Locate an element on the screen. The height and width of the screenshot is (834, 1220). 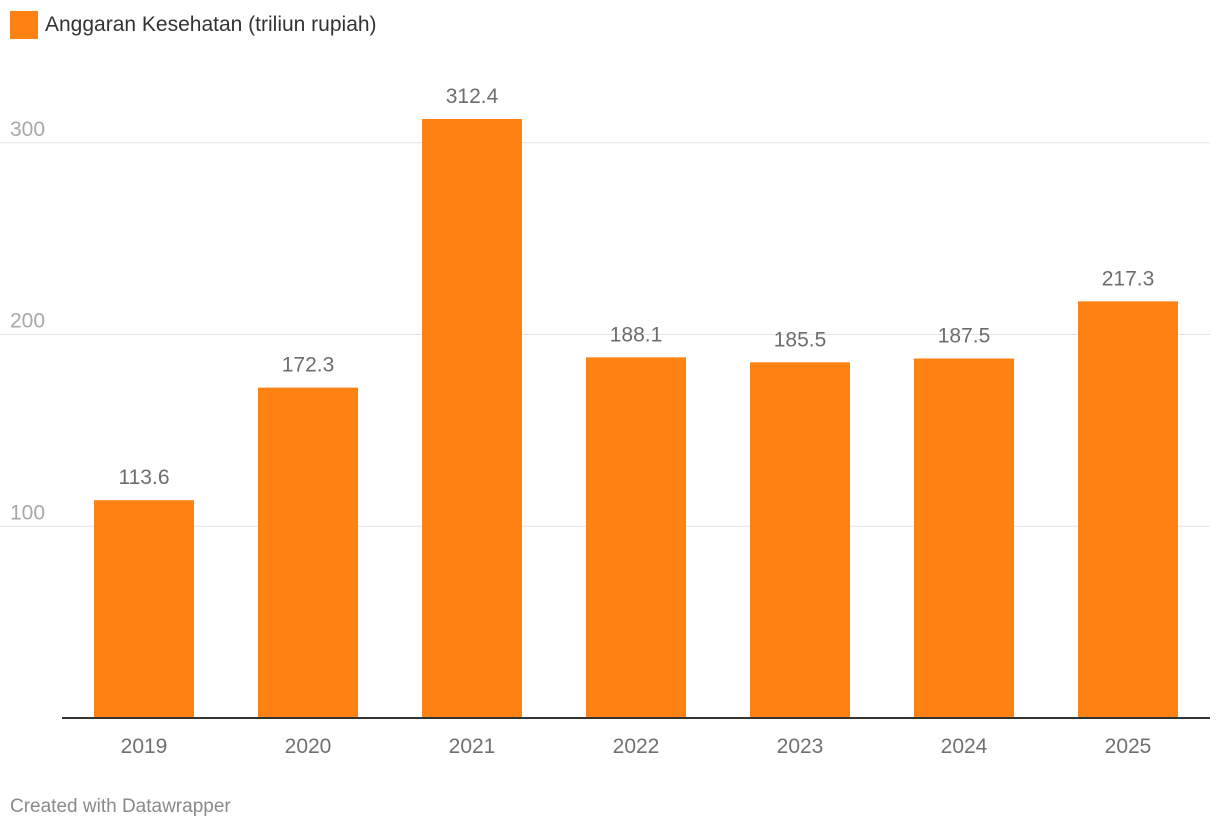
value-label-2025: 217.3 is located at coordinates (1128, 278).